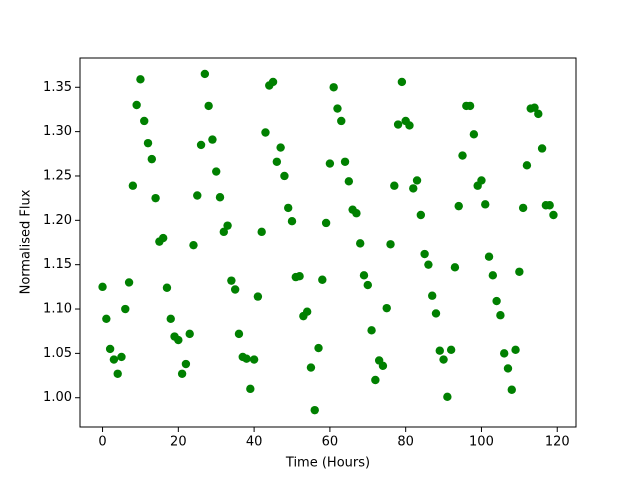  I want to click on x-tick-label: 120, so click(557, 442).